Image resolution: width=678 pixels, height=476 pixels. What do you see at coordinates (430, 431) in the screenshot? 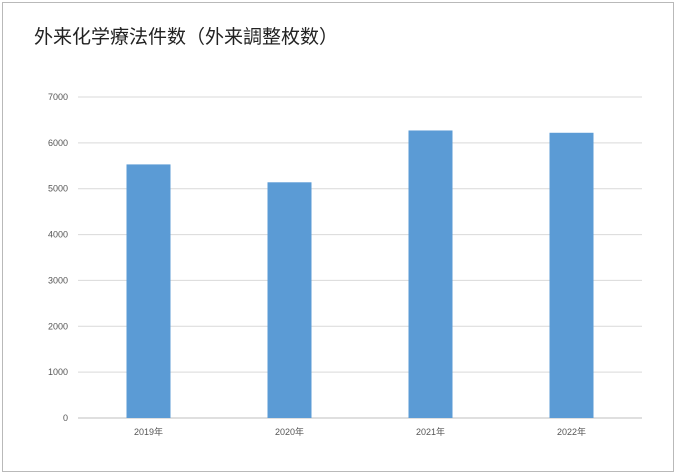
I see `x-tick-label: 2021年` at bounding box center [430, 431].